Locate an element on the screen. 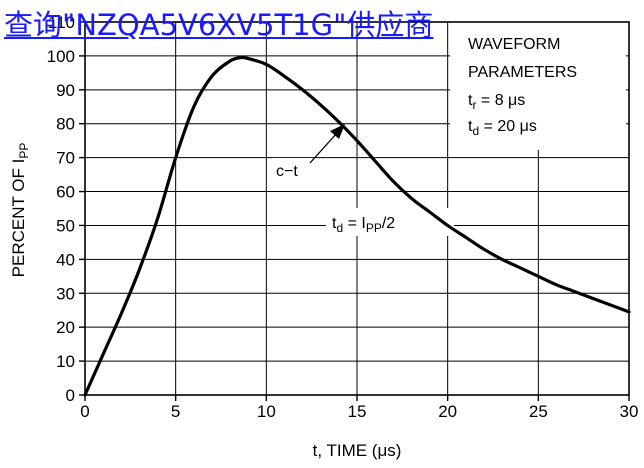 The image size is (644, 468). x-tick-label: 10 is located at coordinates (266, 411).